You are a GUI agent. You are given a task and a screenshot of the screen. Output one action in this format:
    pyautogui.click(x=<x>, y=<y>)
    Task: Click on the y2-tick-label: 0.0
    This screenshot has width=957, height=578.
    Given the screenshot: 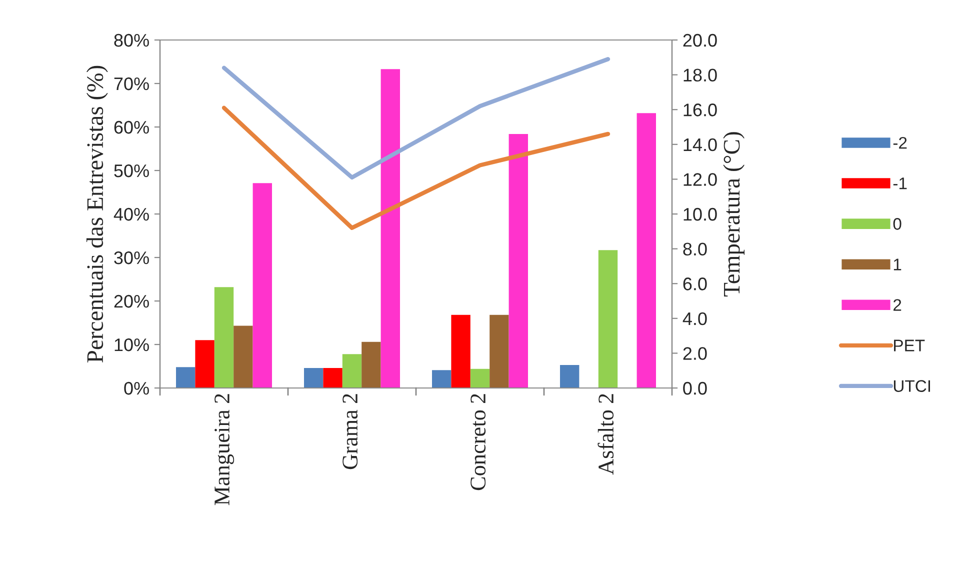 What is the action you would take?
    pyautogui.click(x=695, y=388)
    